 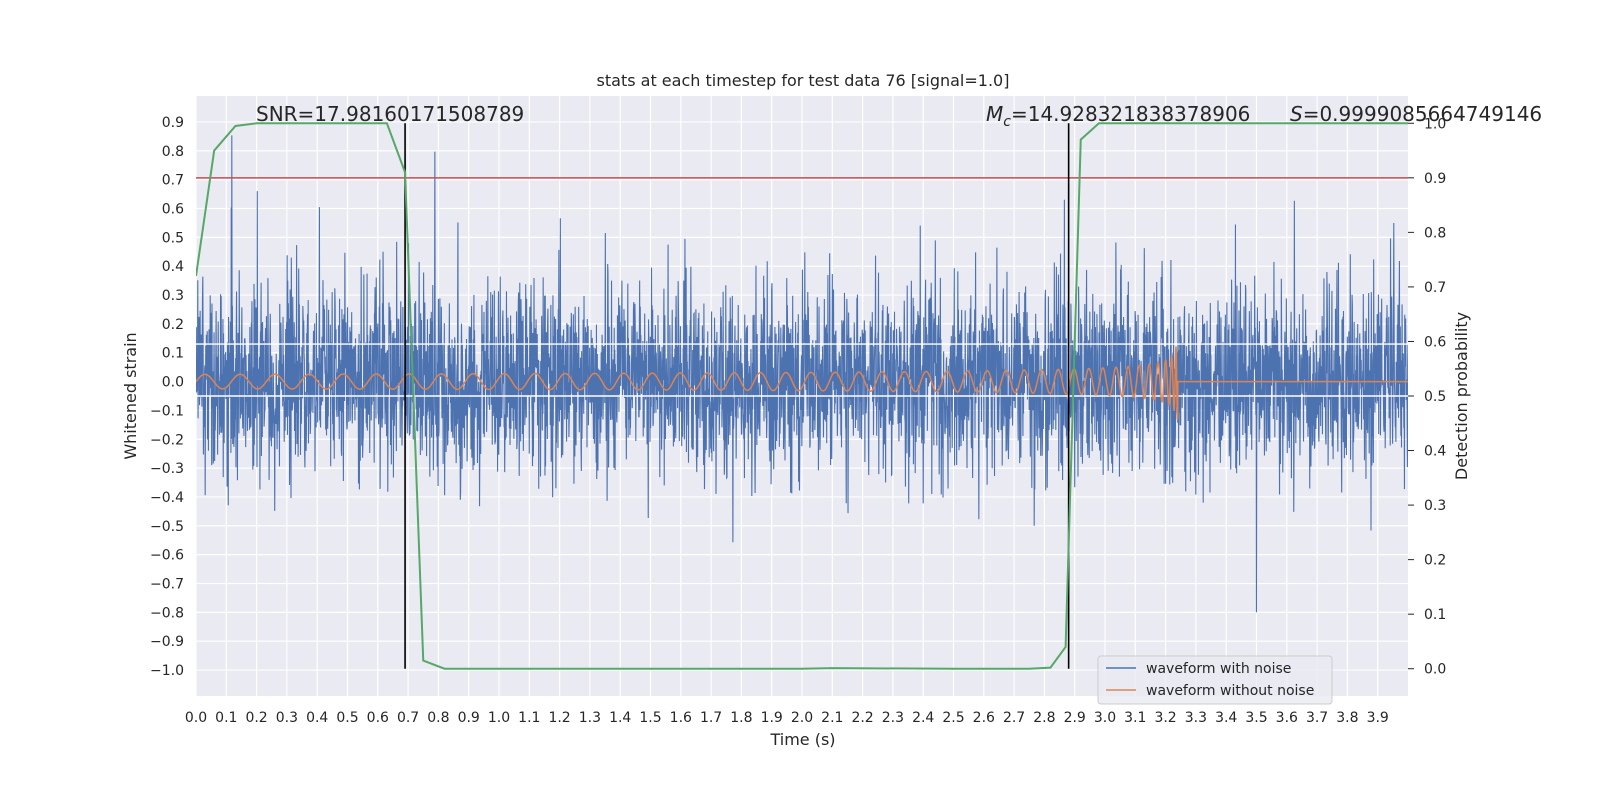 I want to click on y2-tick-label: 0.5, so click(x=1435, y=397).